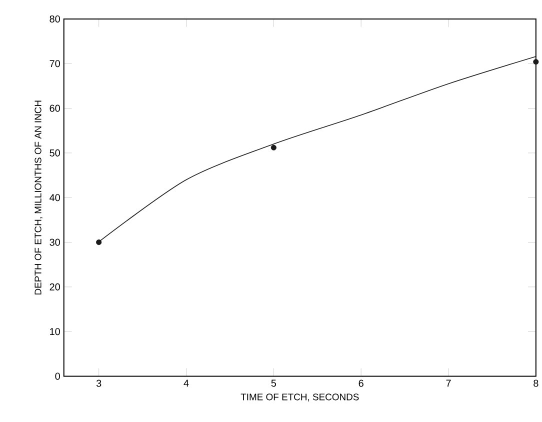 The height and width of the screenshot is (422, 542). Describe the element at coordinates (38, 197) in the screenshot. I see `y-axis-title: DEPTH OF ETCH, MILLIONTHS OF AN INCH` at that location.